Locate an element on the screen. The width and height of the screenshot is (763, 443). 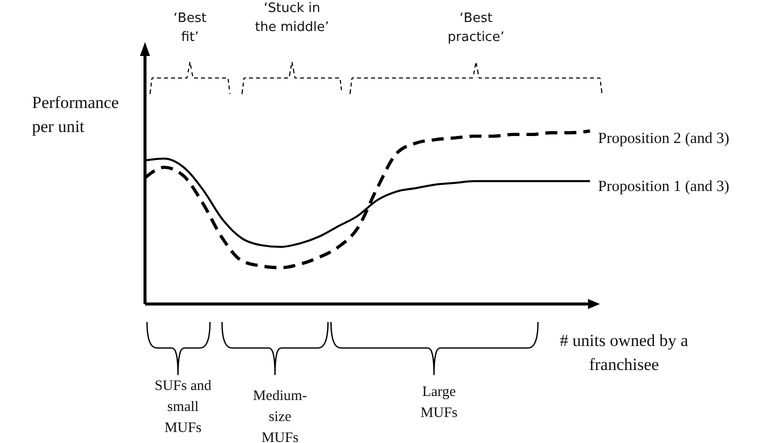
text: Medium- size MUFs is located at coordinates (280, 415).